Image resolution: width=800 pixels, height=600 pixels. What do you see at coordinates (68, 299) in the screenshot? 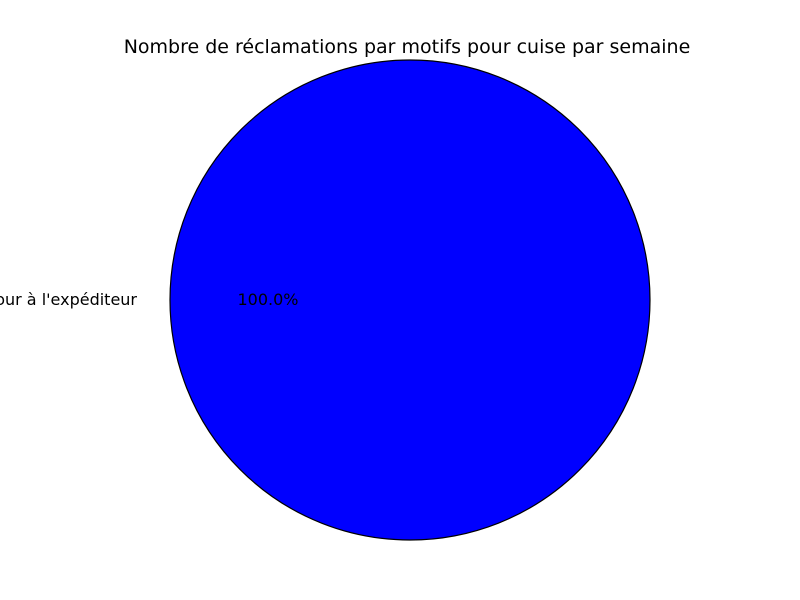
I see `pie-slice-label-0: Retour à l'expéditeur` at bounding box center [68, 299].